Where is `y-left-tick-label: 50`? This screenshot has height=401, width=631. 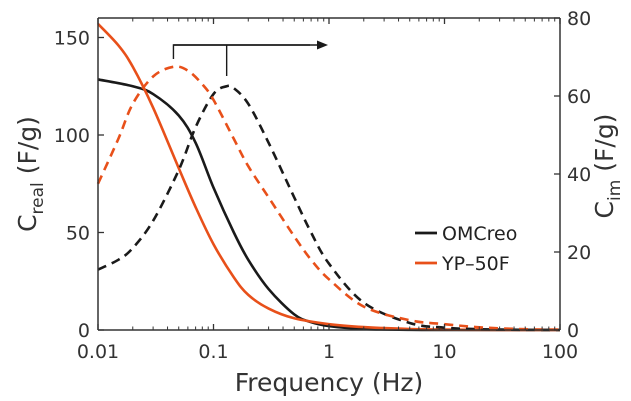
y-left-tick-label: 50 is located at coordinates (78, 234).